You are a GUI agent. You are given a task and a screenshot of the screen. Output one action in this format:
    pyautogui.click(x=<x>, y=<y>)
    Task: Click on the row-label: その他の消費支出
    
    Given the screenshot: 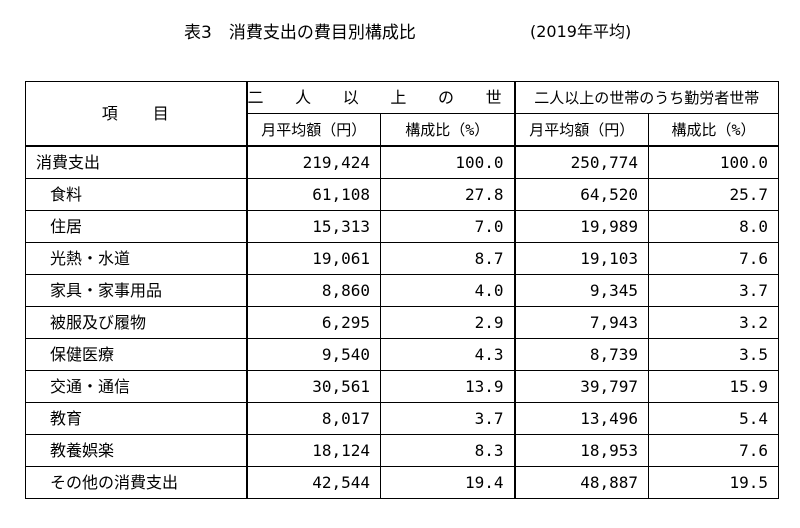 What is the action you would take?
    pyautogui.click(x=136, y=482)
    